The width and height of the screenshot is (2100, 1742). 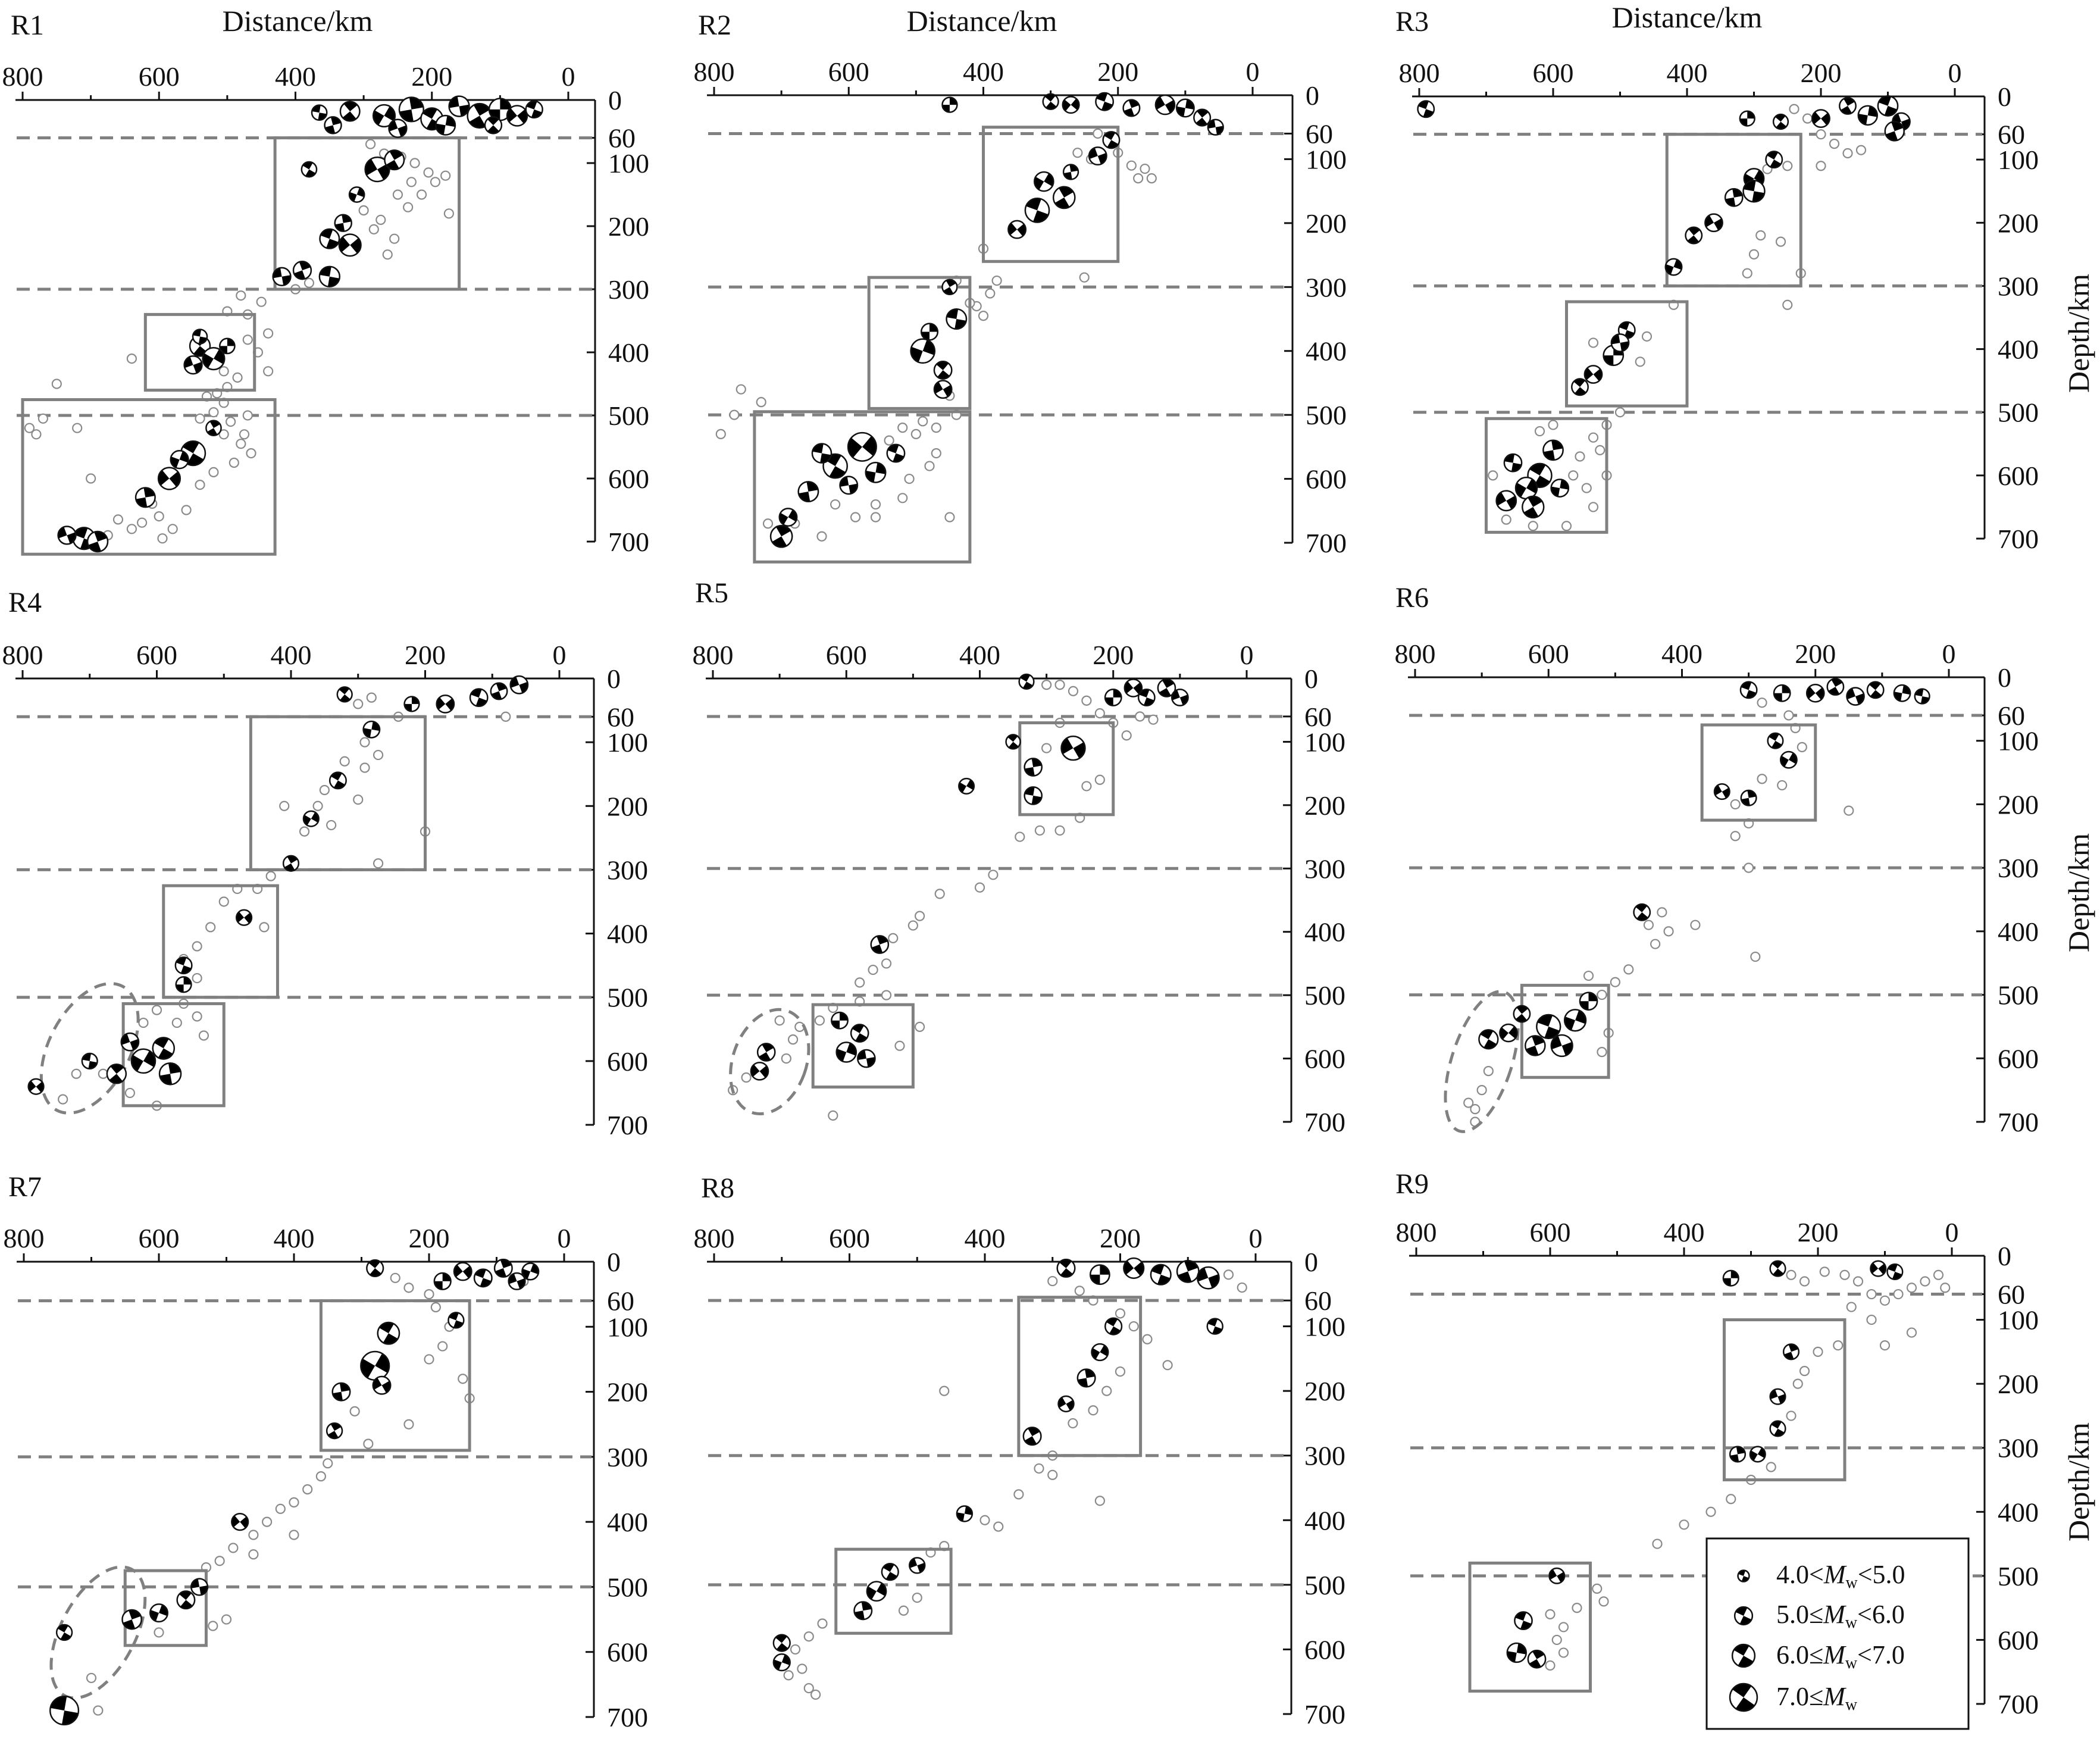 What do you see at coordinates (156, 655) in the screenshot?
I see `x-tick-label: 600` at bounding box center [156, 655].